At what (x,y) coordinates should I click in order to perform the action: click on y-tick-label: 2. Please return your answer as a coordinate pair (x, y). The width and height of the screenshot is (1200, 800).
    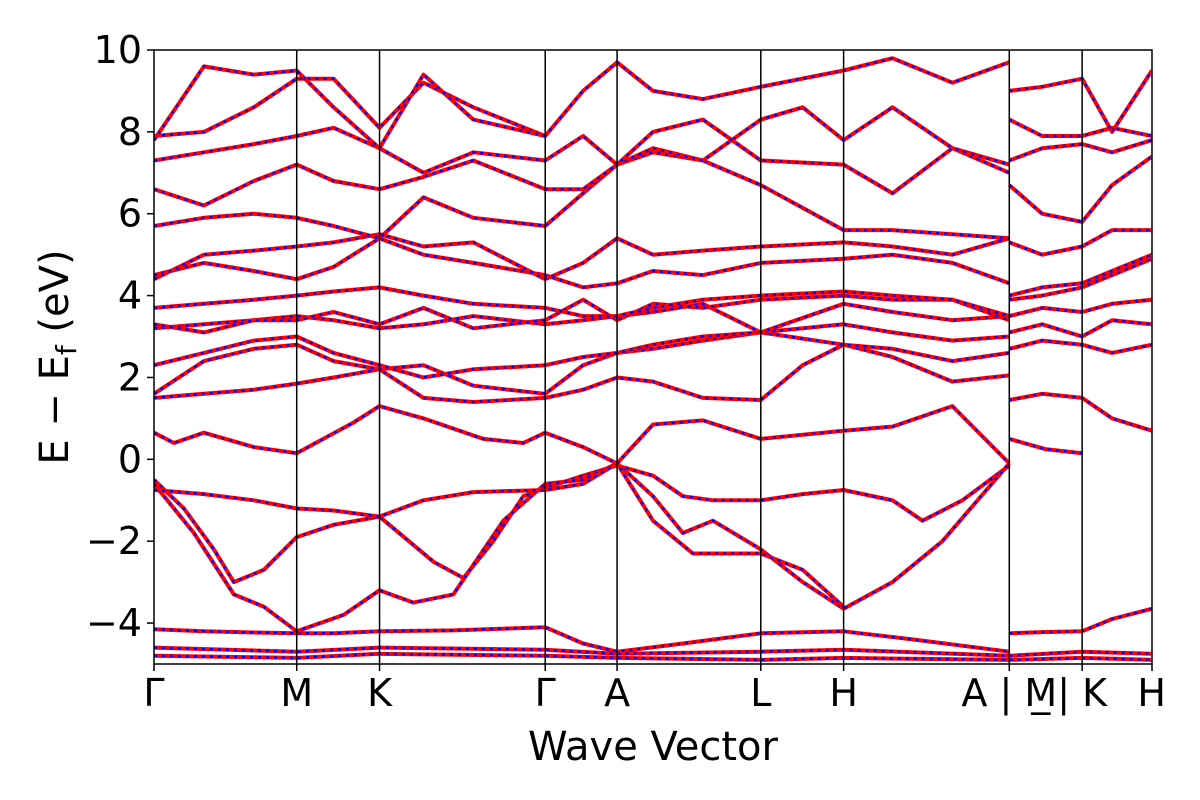
    Looking at the image, I should click on (130, 377).